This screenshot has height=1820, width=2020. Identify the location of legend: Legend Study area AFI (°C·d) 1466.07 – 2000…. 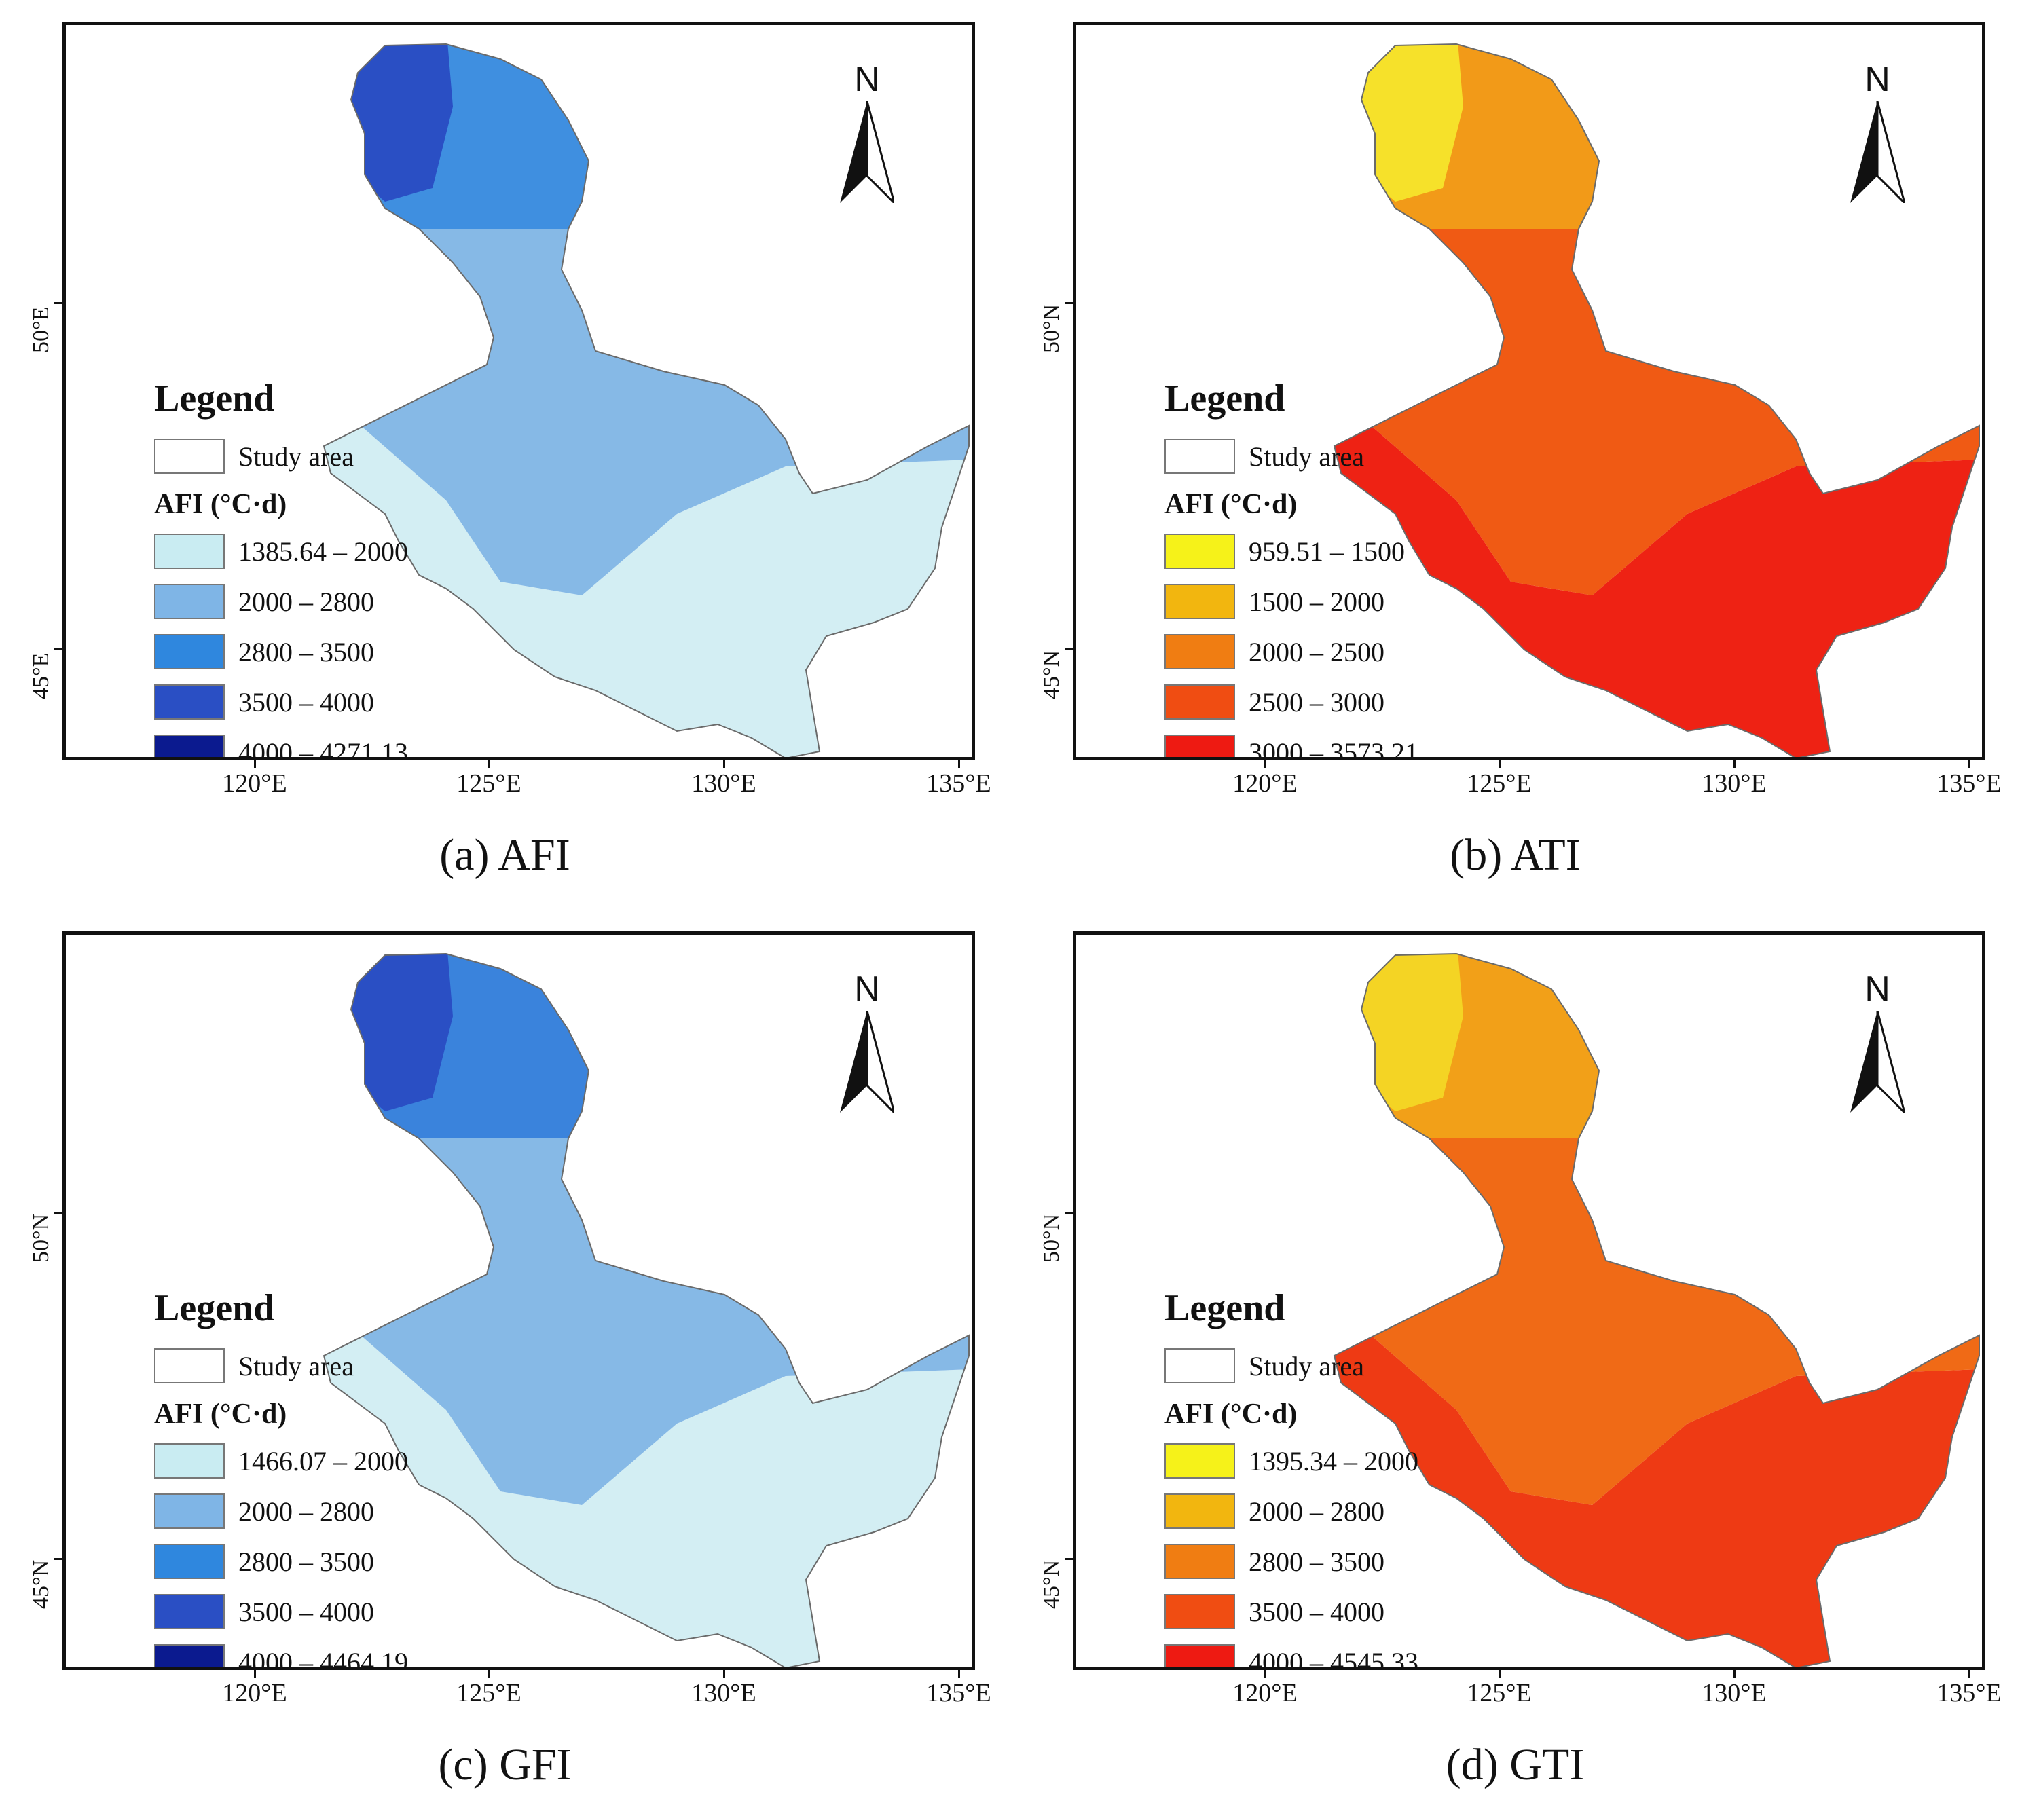
(281, 1478).